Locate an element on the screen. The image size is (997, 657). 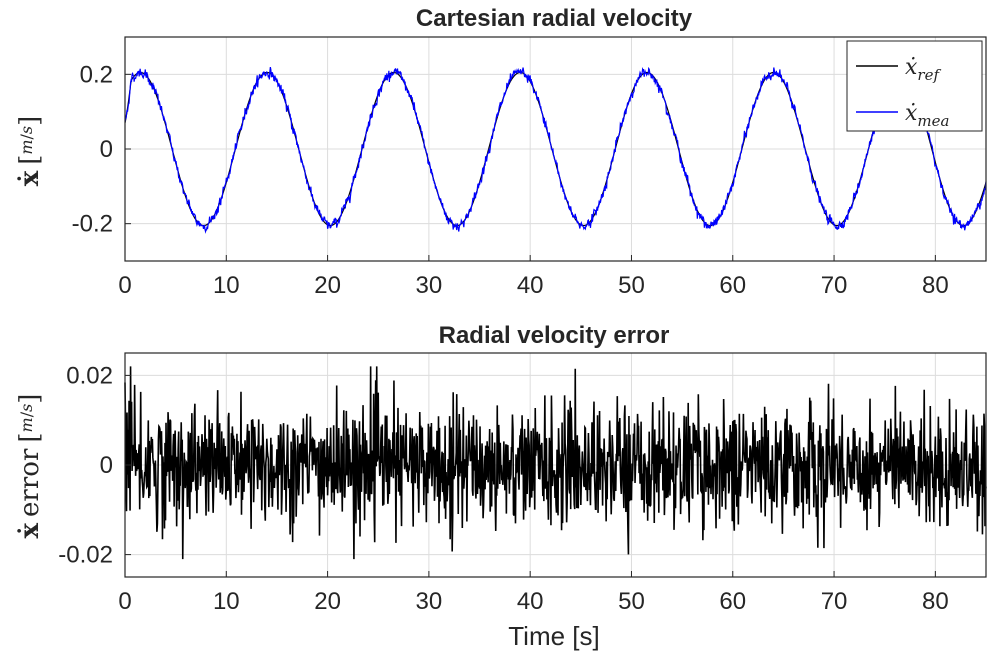
svg-text: ẋ[m/s] is located at coordinates (30, 151).